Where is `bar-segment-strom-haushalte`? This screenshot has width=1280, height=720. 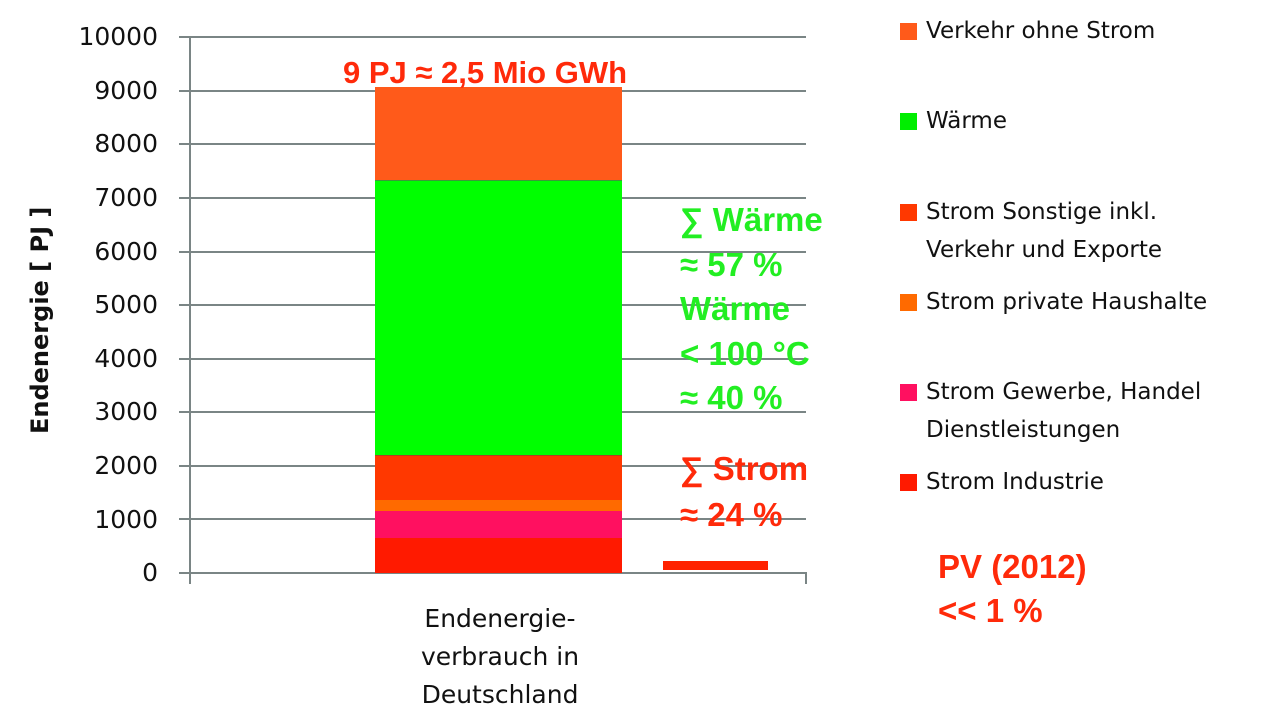 bar-segment-strom-haushalte is located at coordinates (498, 505).